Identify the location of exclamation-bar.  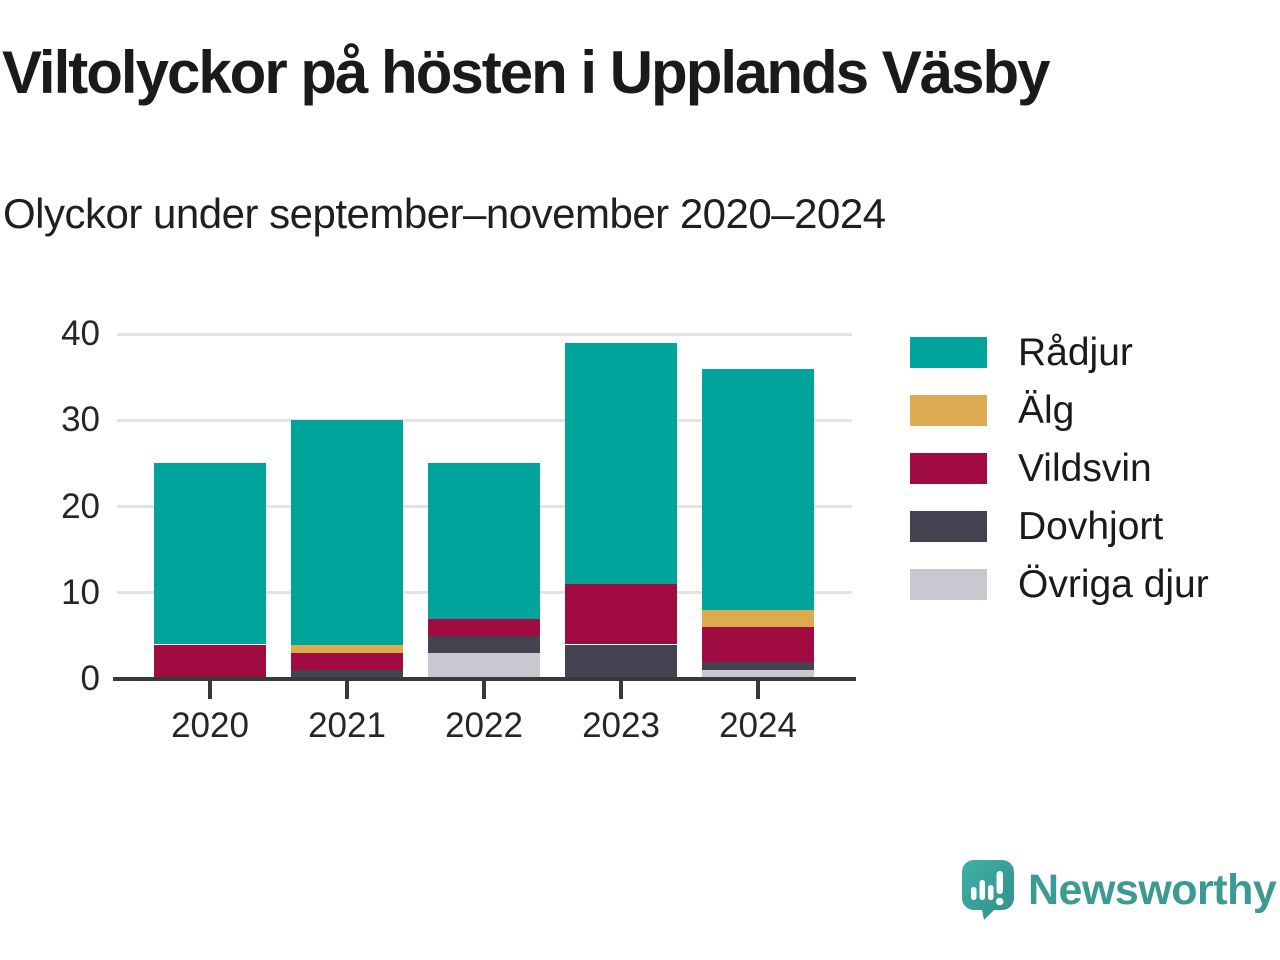
(999, 882).